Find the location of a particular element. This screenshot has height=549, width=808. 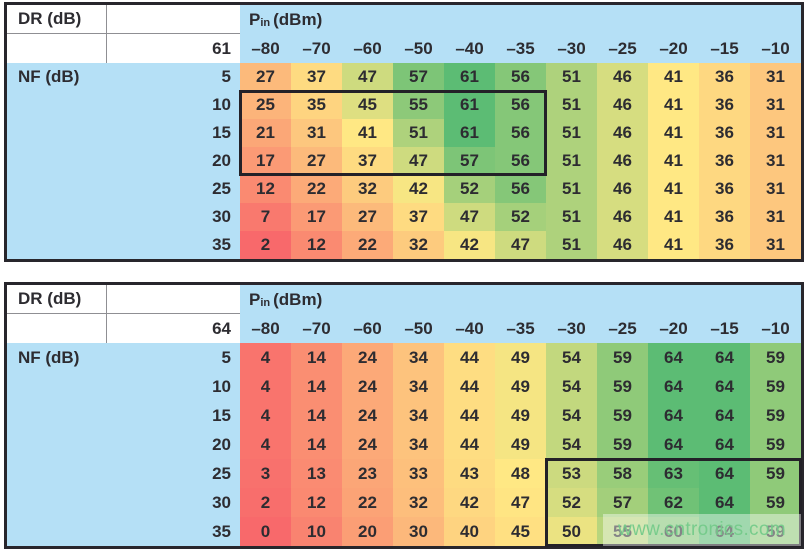

heatmap-cell: 22 is located at coordinates (316, 189).